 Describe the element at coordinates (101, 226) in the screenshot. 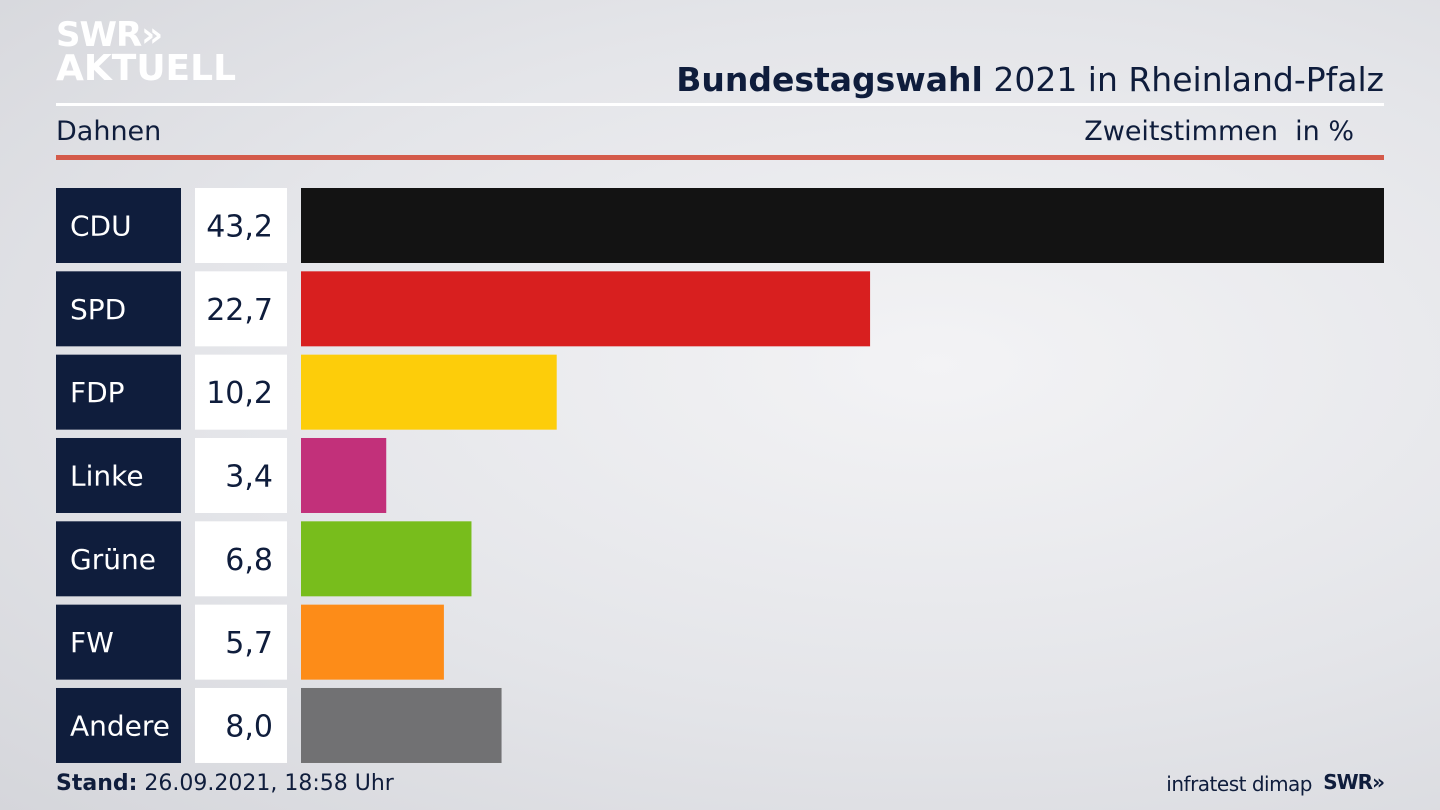

I see `party-label-cdu: CDU` at that location.